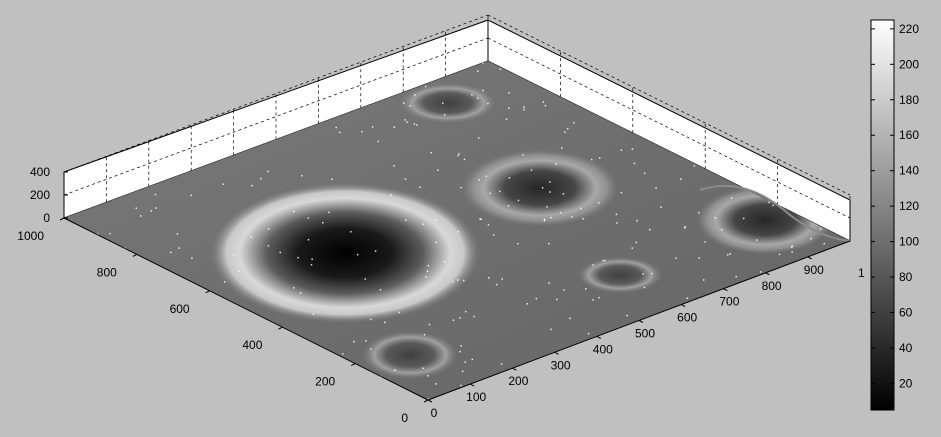 The width and height of the screenshot is (941, 437). I want to click on y-tick-label: 600, so click(180, 309).